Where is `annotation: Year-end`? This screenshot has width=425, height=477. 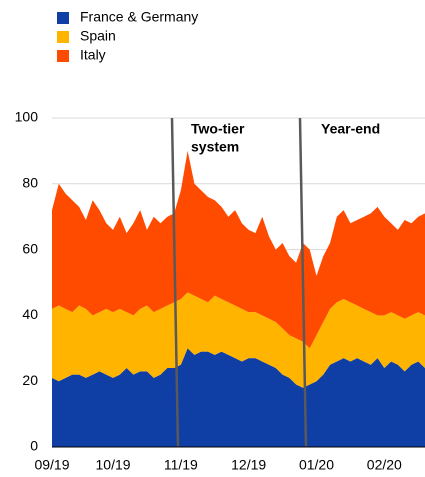
annotation: Year-end is located at coordinates (350, 129).